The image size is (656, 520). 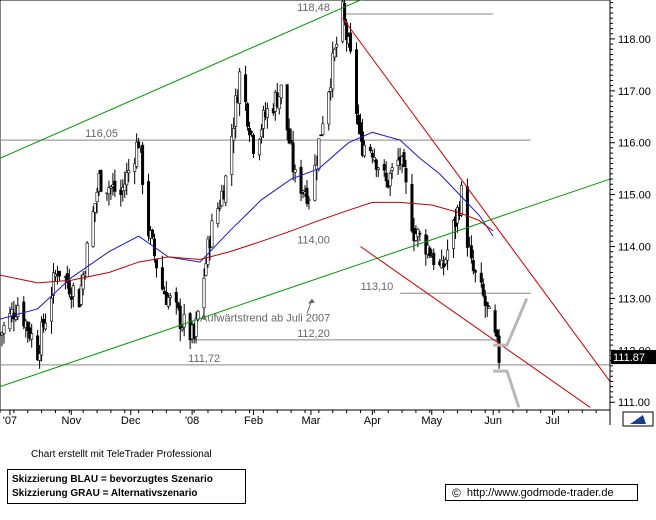 What do you see at coordinates (634, 299) in the screenshot?
I see `y-tick-label: 113.00` at bounding box center [634, 299].